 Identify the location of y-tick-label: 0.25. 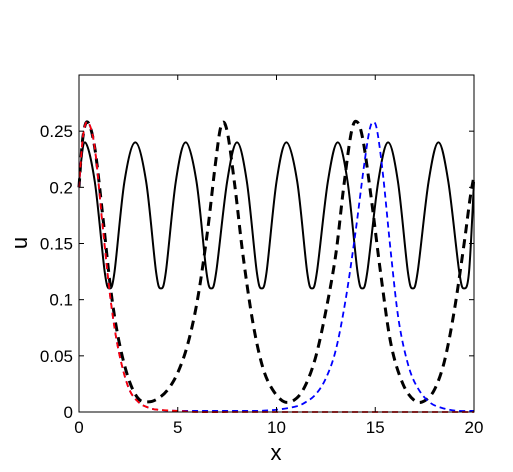
(56, 131).